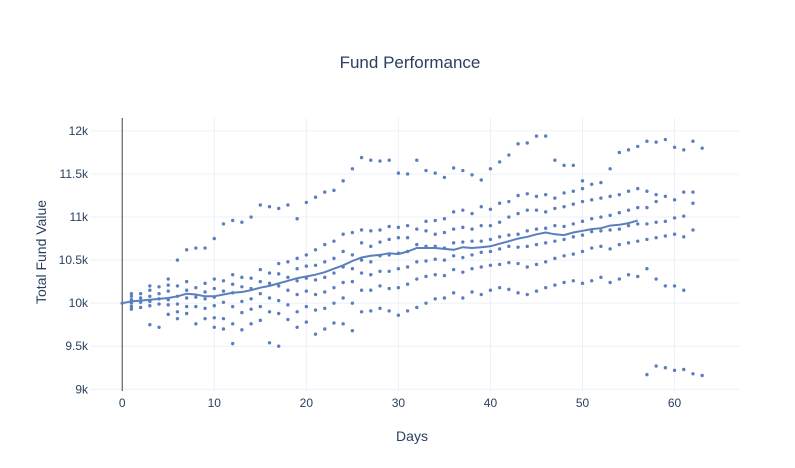 This screenshot has width=795, height=468. I want to click on x-tick-label: 30, so click(399, 403).